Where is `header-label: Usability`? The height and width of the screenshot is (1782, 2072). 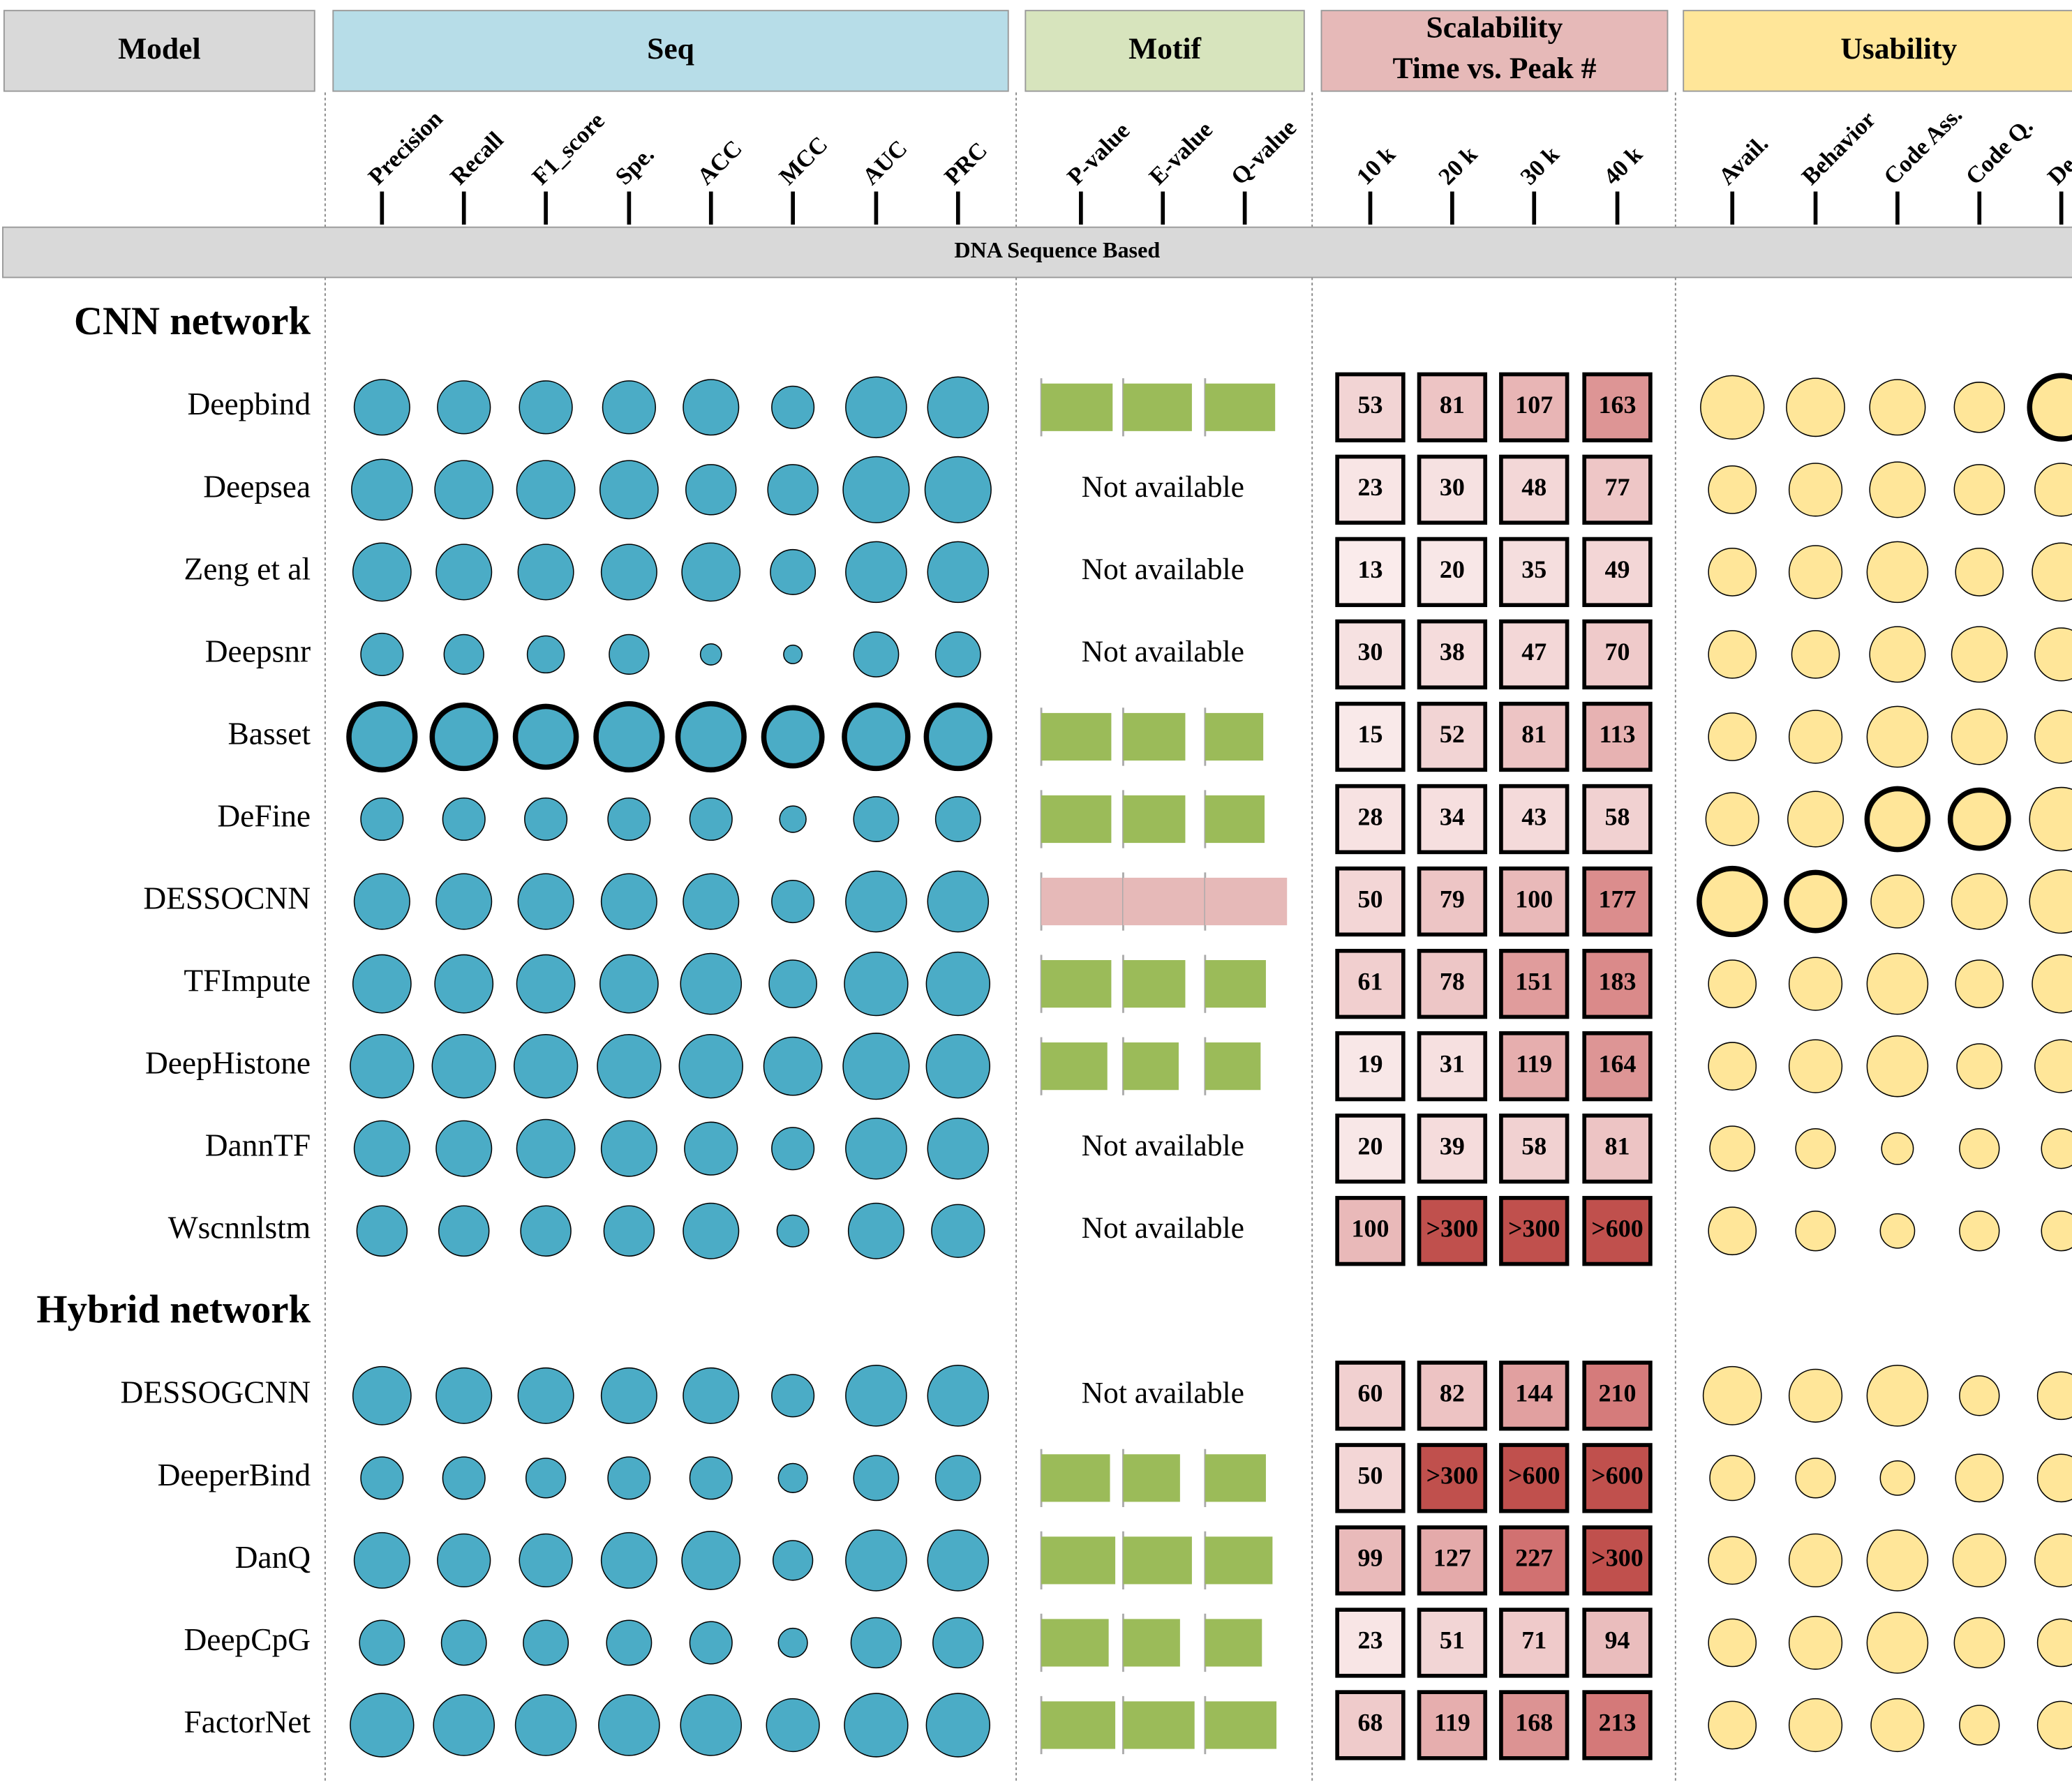 header-label: Usability is located at coordinates (1899, 49).